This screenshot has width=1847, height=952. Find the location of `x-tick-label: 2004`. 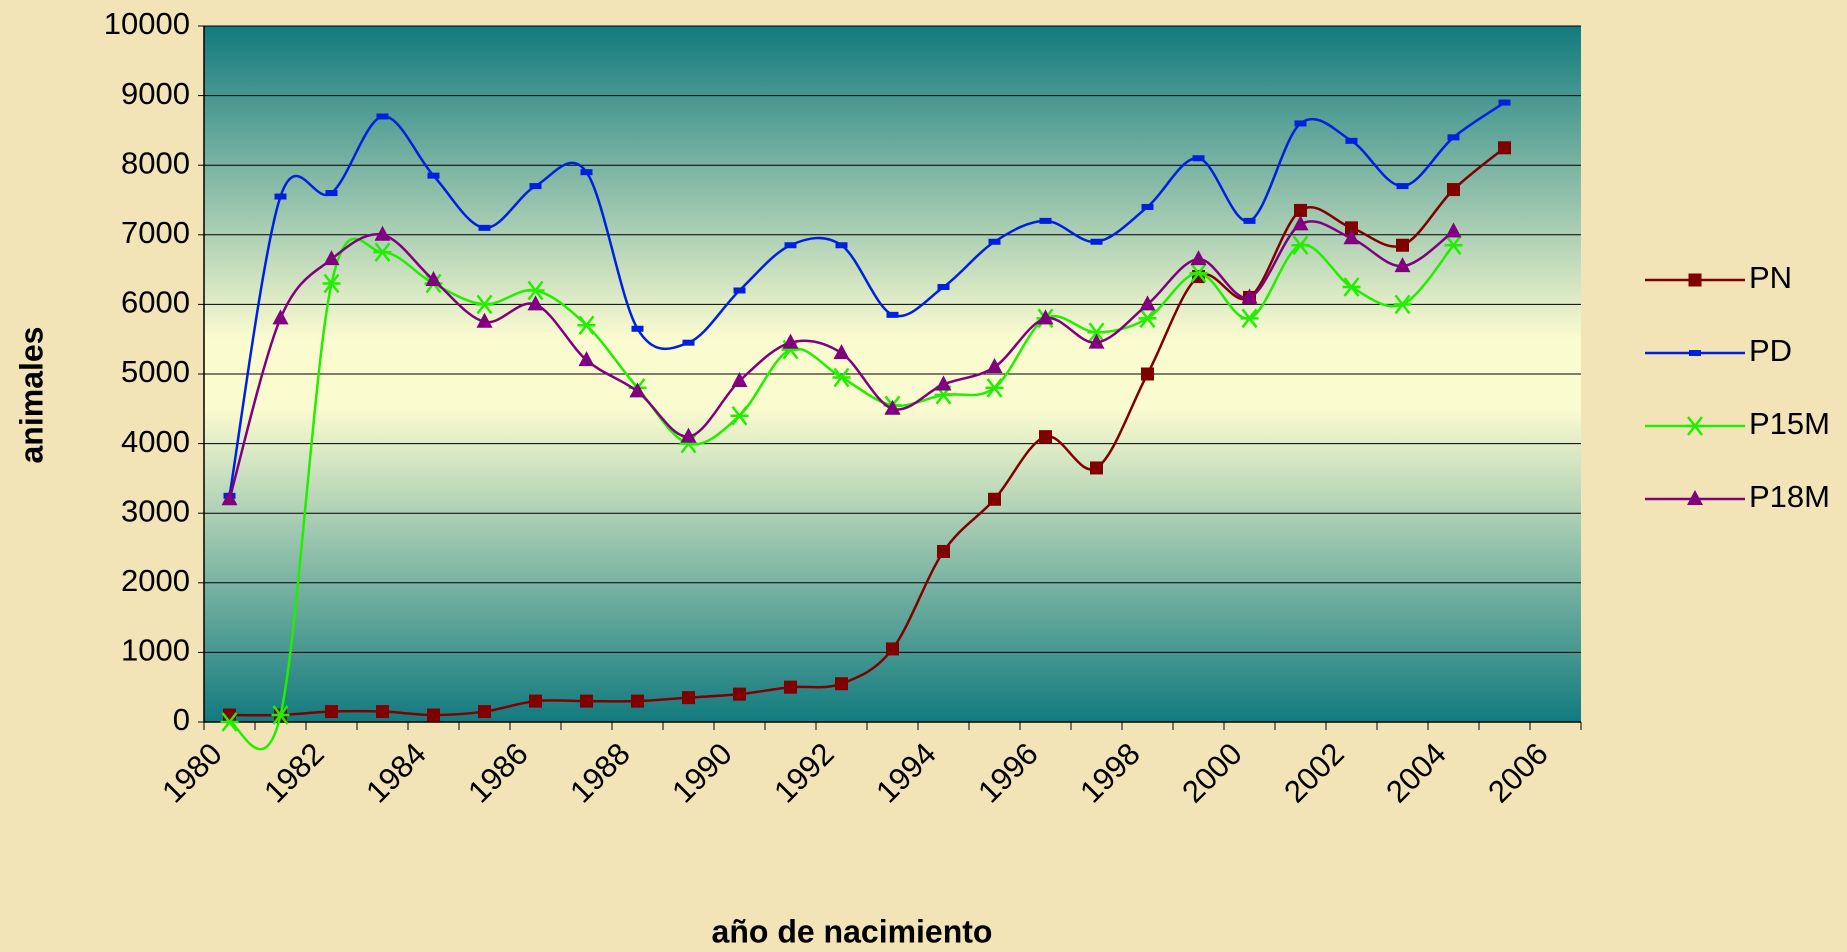

x-tick-label: 2004 is located at coordinates (1416, 773).